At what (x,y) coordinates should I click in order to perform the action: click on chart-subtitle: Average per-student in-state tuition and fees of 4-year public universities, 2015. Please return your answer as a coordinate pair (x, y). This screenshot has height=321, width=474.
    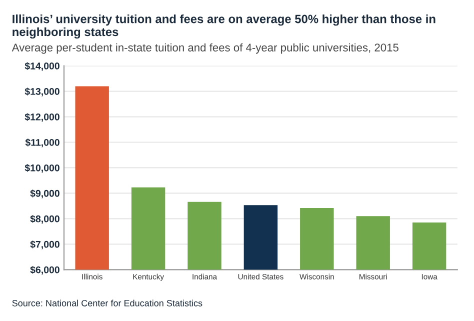
    Looking at the image, I should click on (205, 48).